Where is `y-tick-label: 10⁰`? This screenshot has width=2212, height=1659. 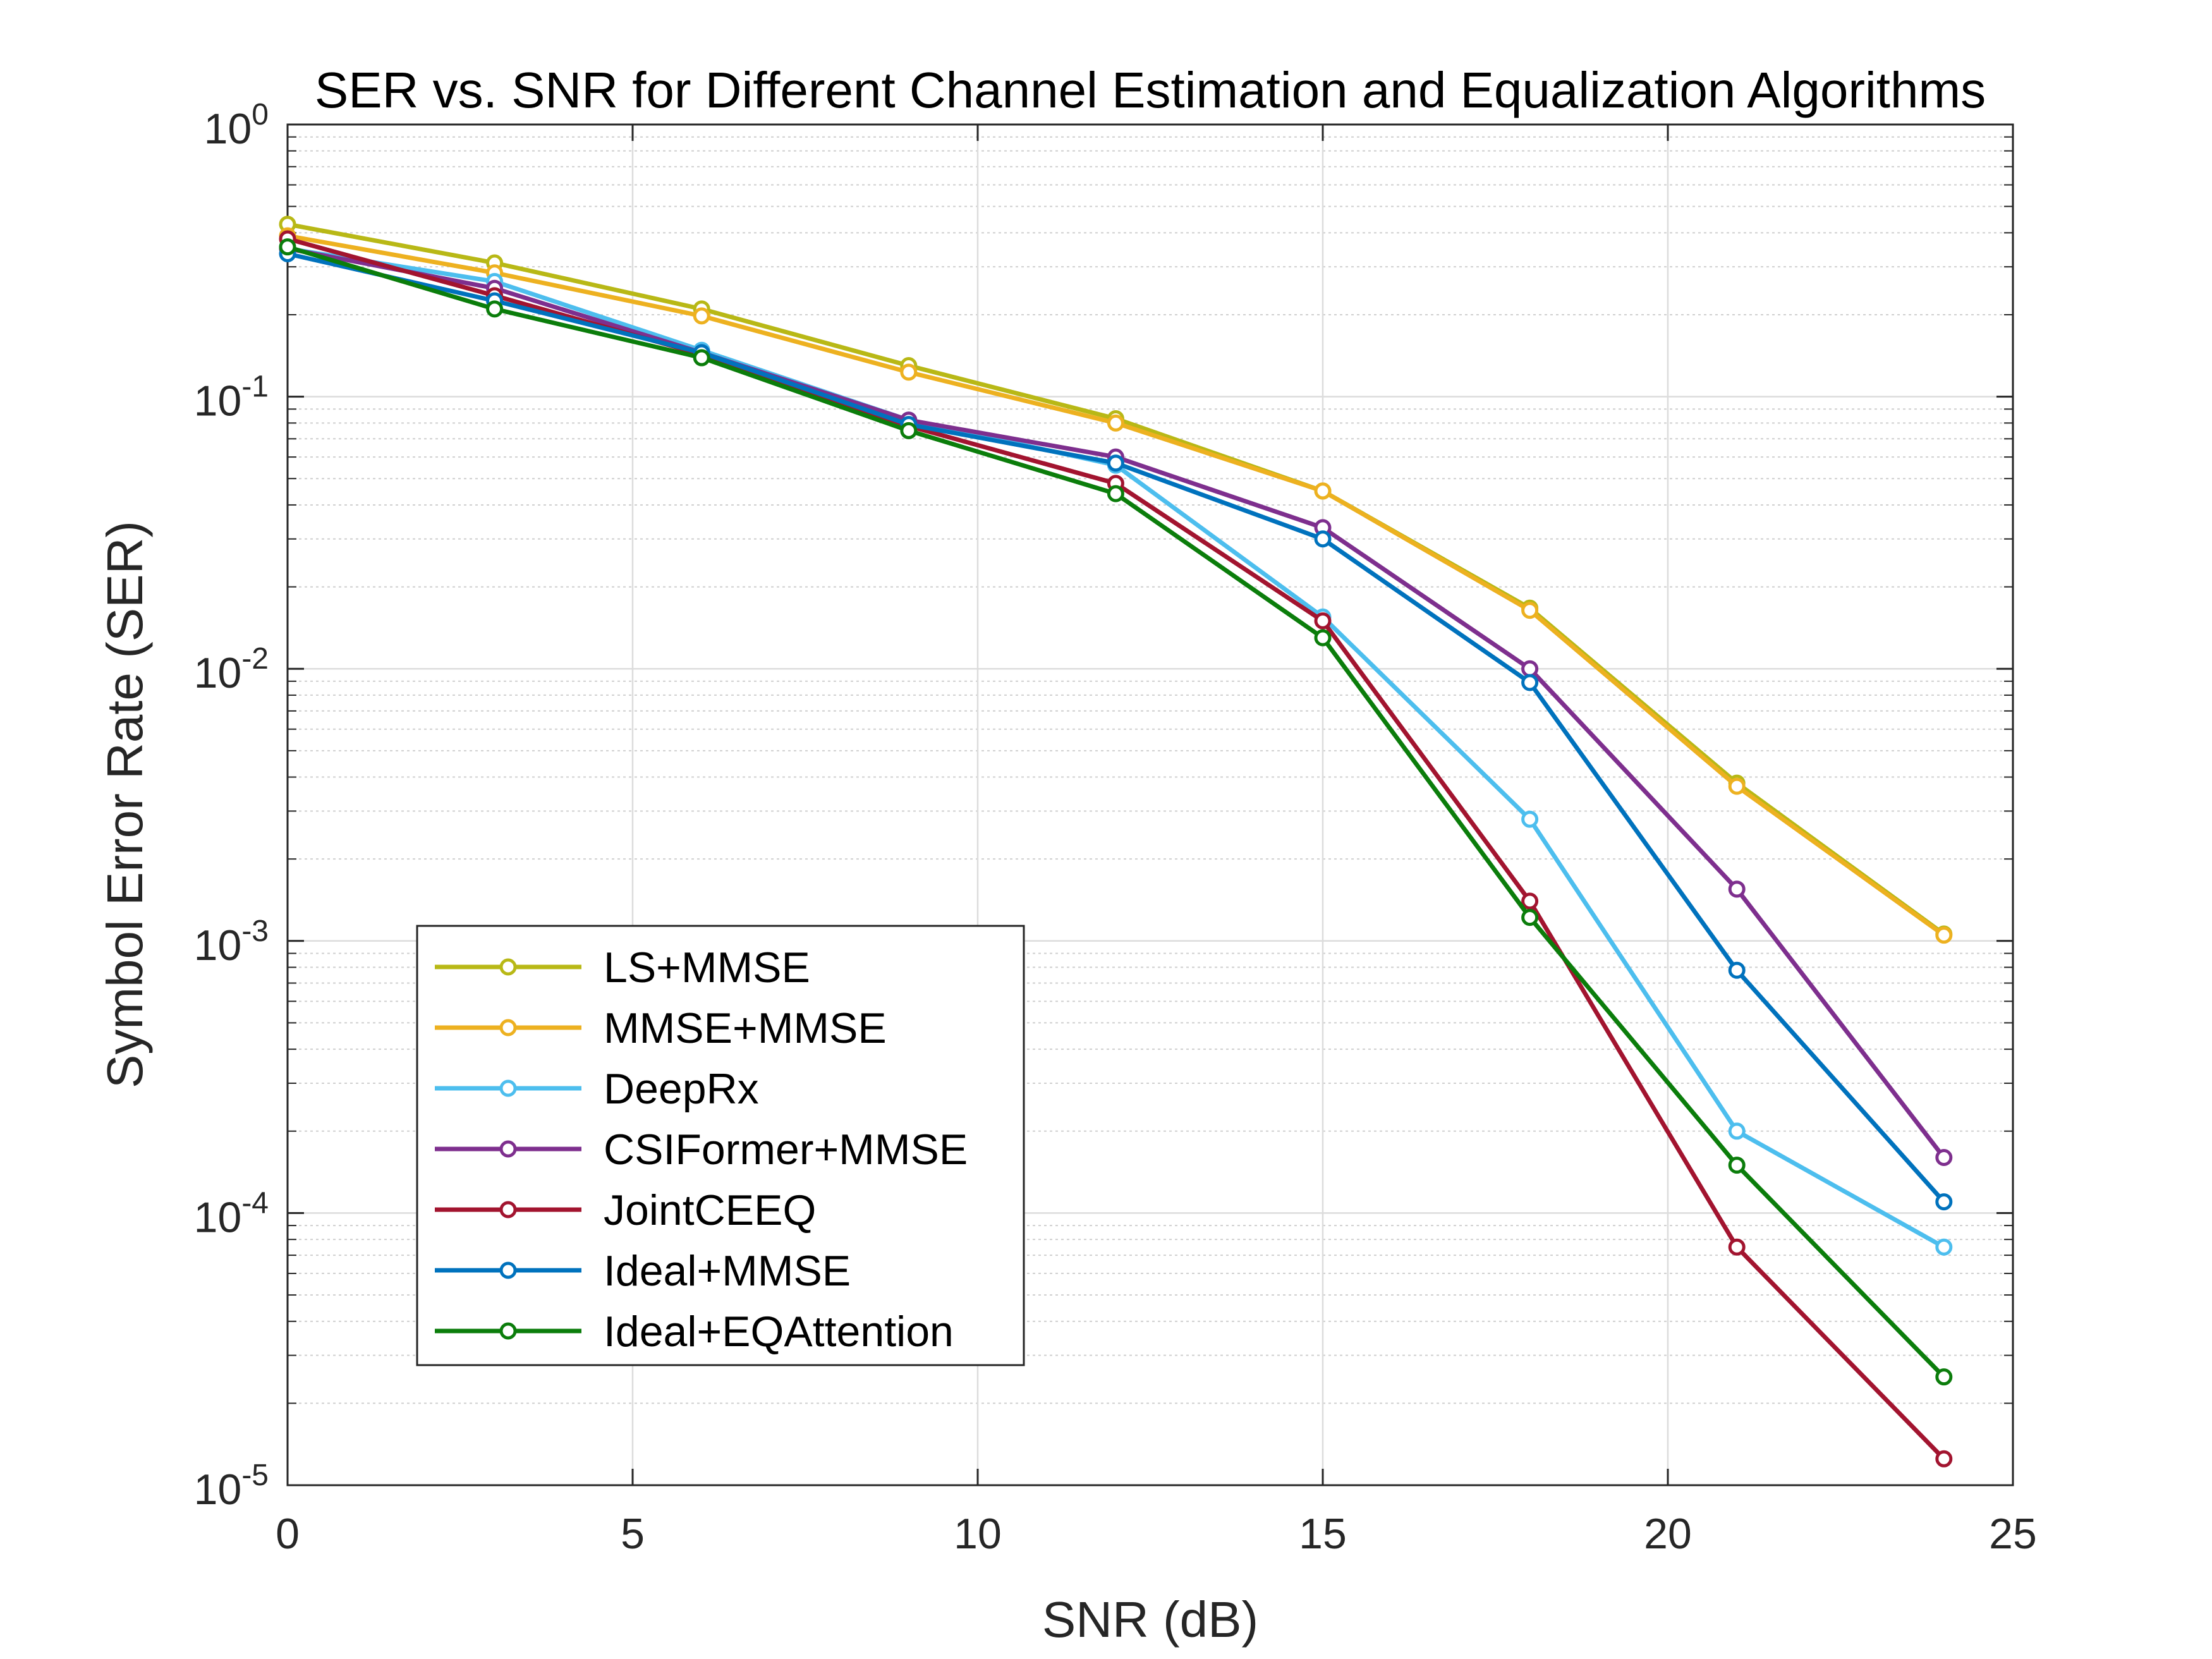
y-tick-label: 10⁰ is located at coordinates (236, 125).